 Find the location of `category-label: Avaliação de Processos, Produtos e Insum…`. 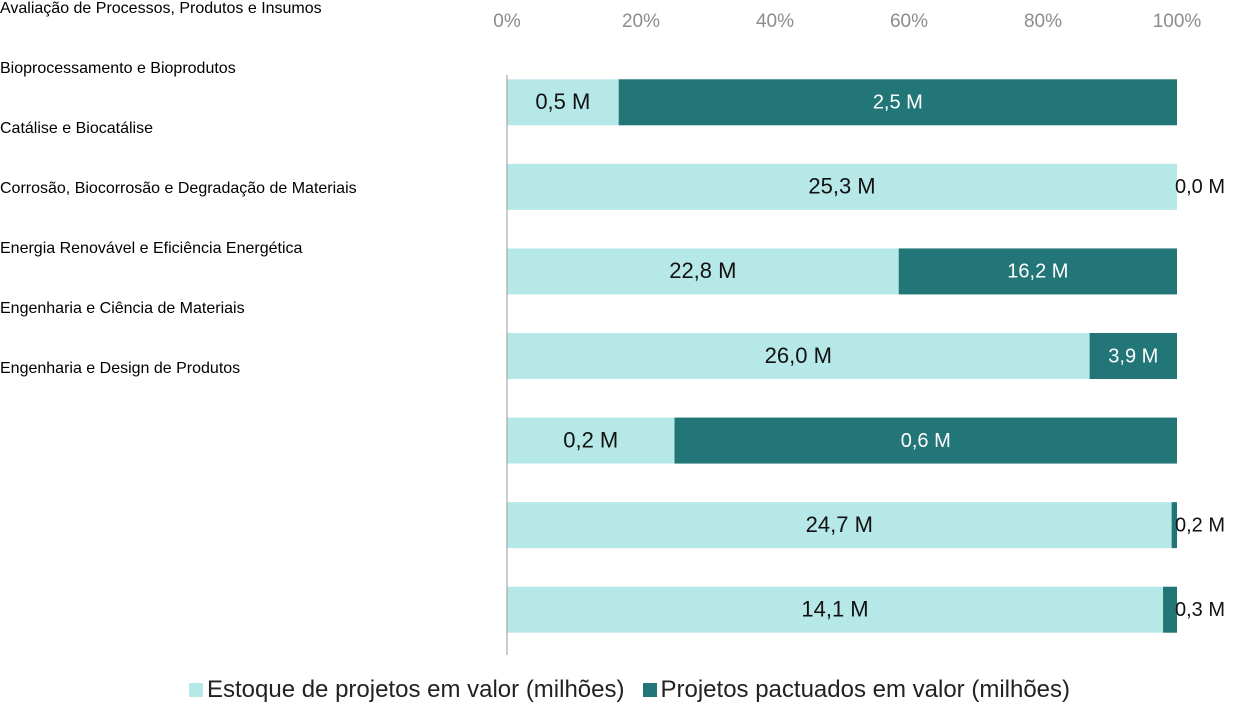

category-label: Avaliação de Processos, Produtos e Insum… is located at coordinates (161, 8).